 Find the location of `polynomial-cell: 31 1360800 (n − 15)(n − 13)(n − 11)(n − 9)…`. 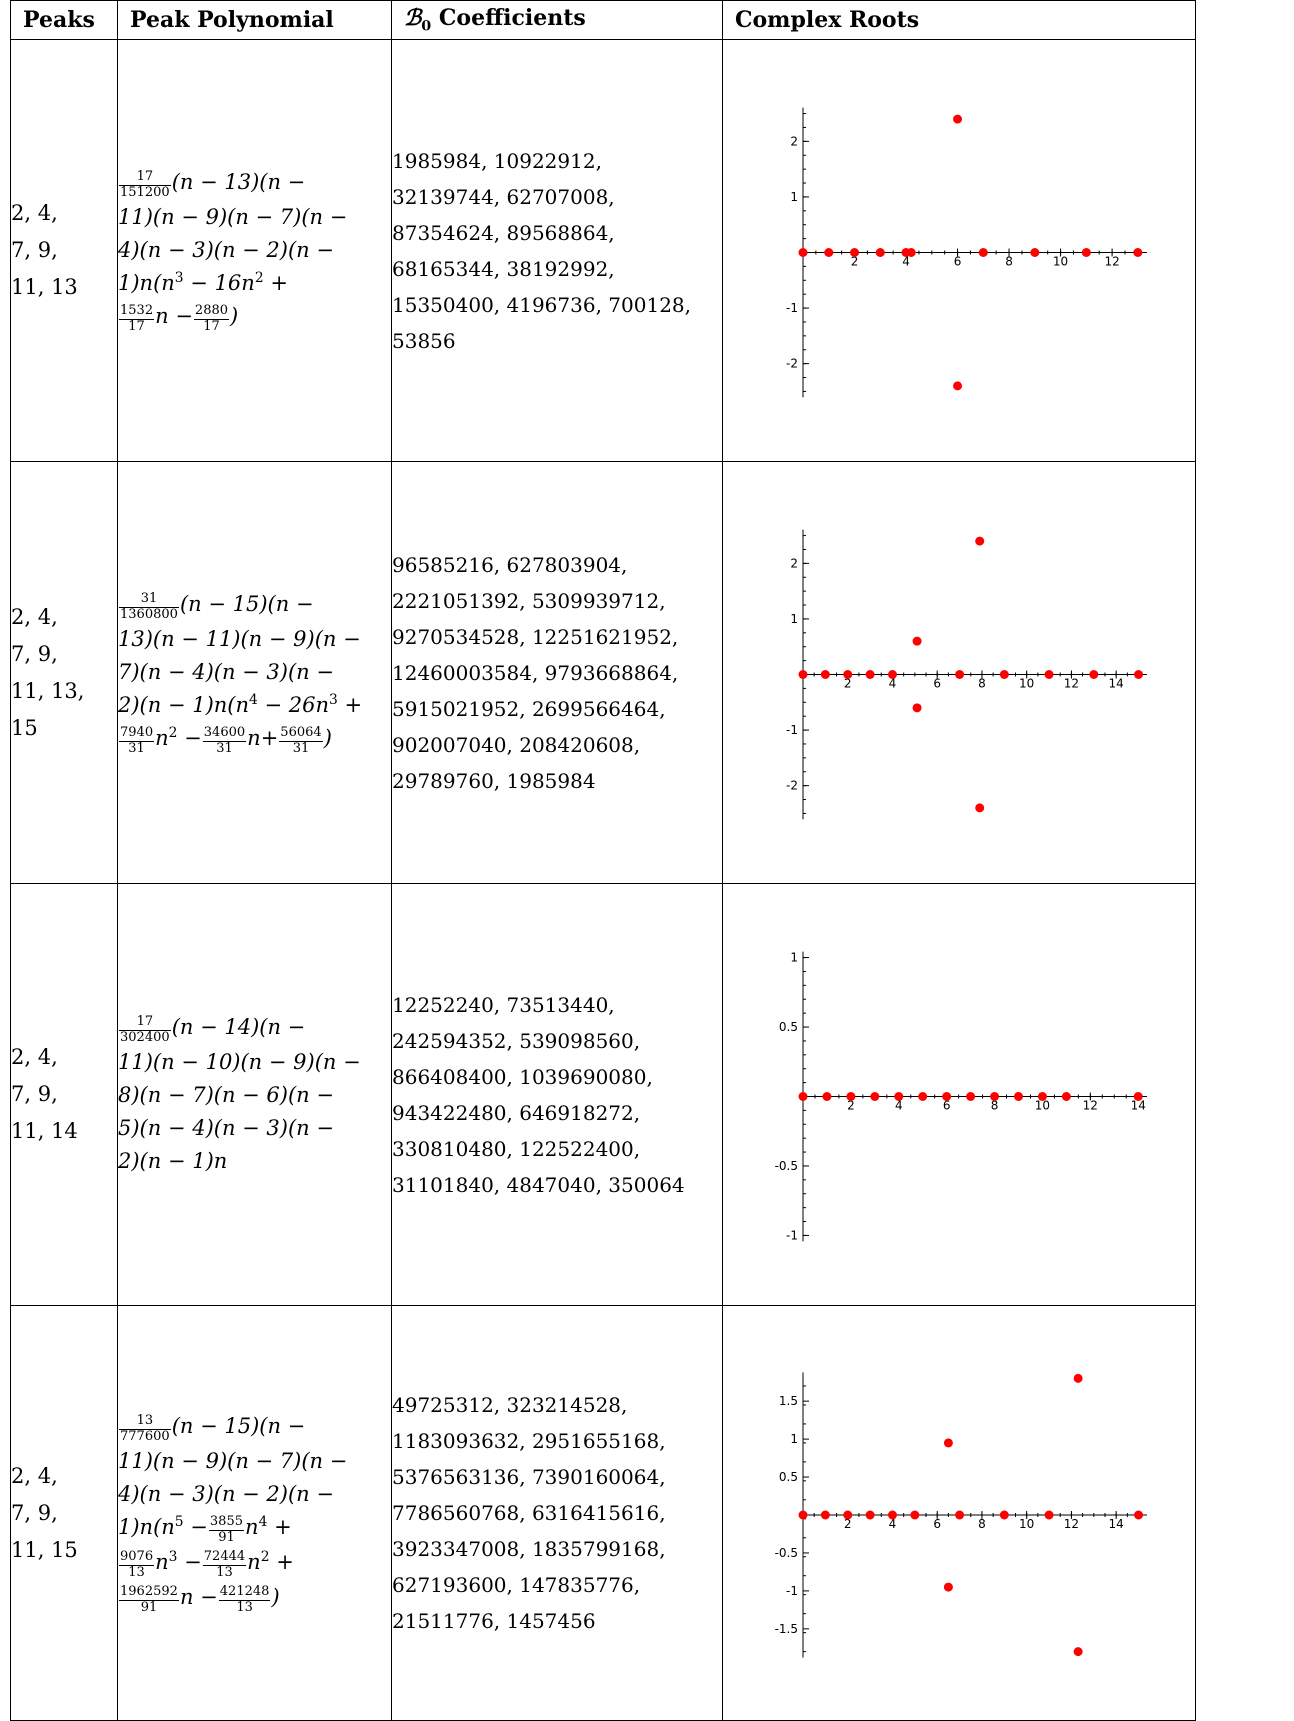

polynomial-cell: 31 1360800 (n − 15)(n − 13)(n − 11)(n − 9)… is located at coordinates (254, 672).